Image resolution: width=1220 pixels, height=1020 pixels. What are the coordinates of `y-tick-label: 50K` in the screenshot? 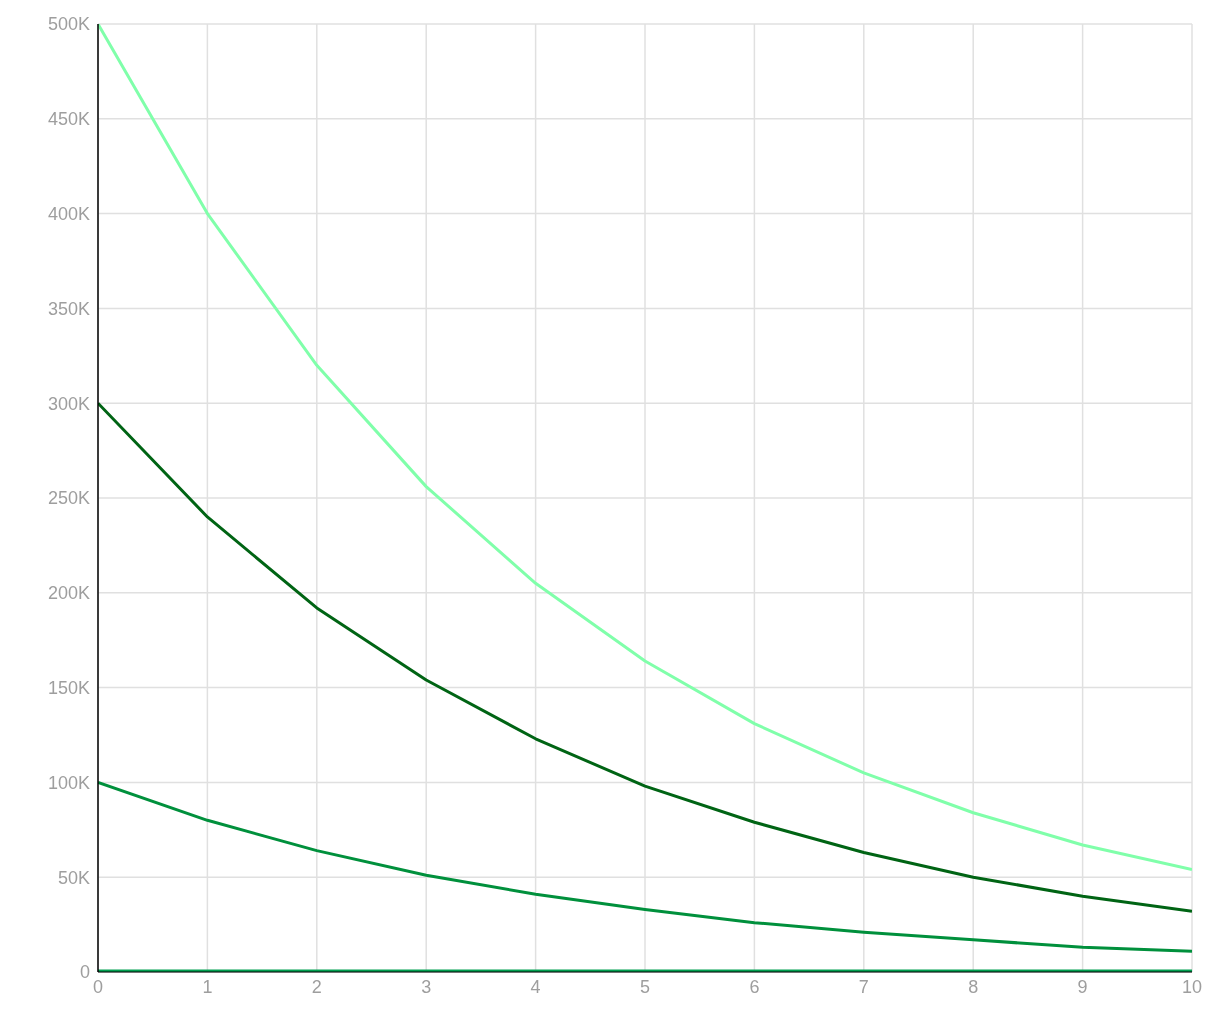 It's located at (73, 877).